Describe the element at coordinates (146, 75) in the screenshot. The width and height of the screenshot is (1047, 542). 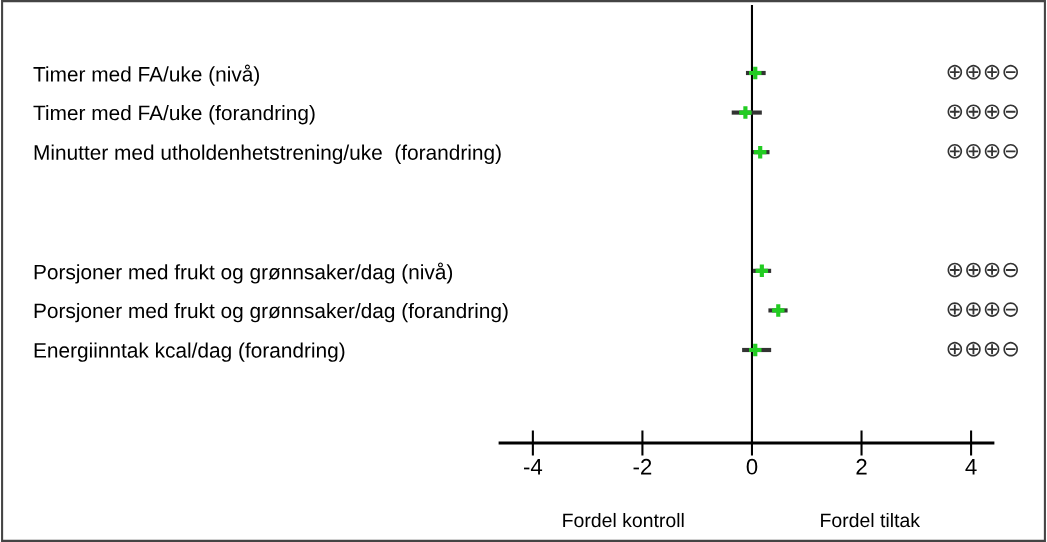
I see `y-tick-label: Timer med FA/uke (nivå)` at that location.